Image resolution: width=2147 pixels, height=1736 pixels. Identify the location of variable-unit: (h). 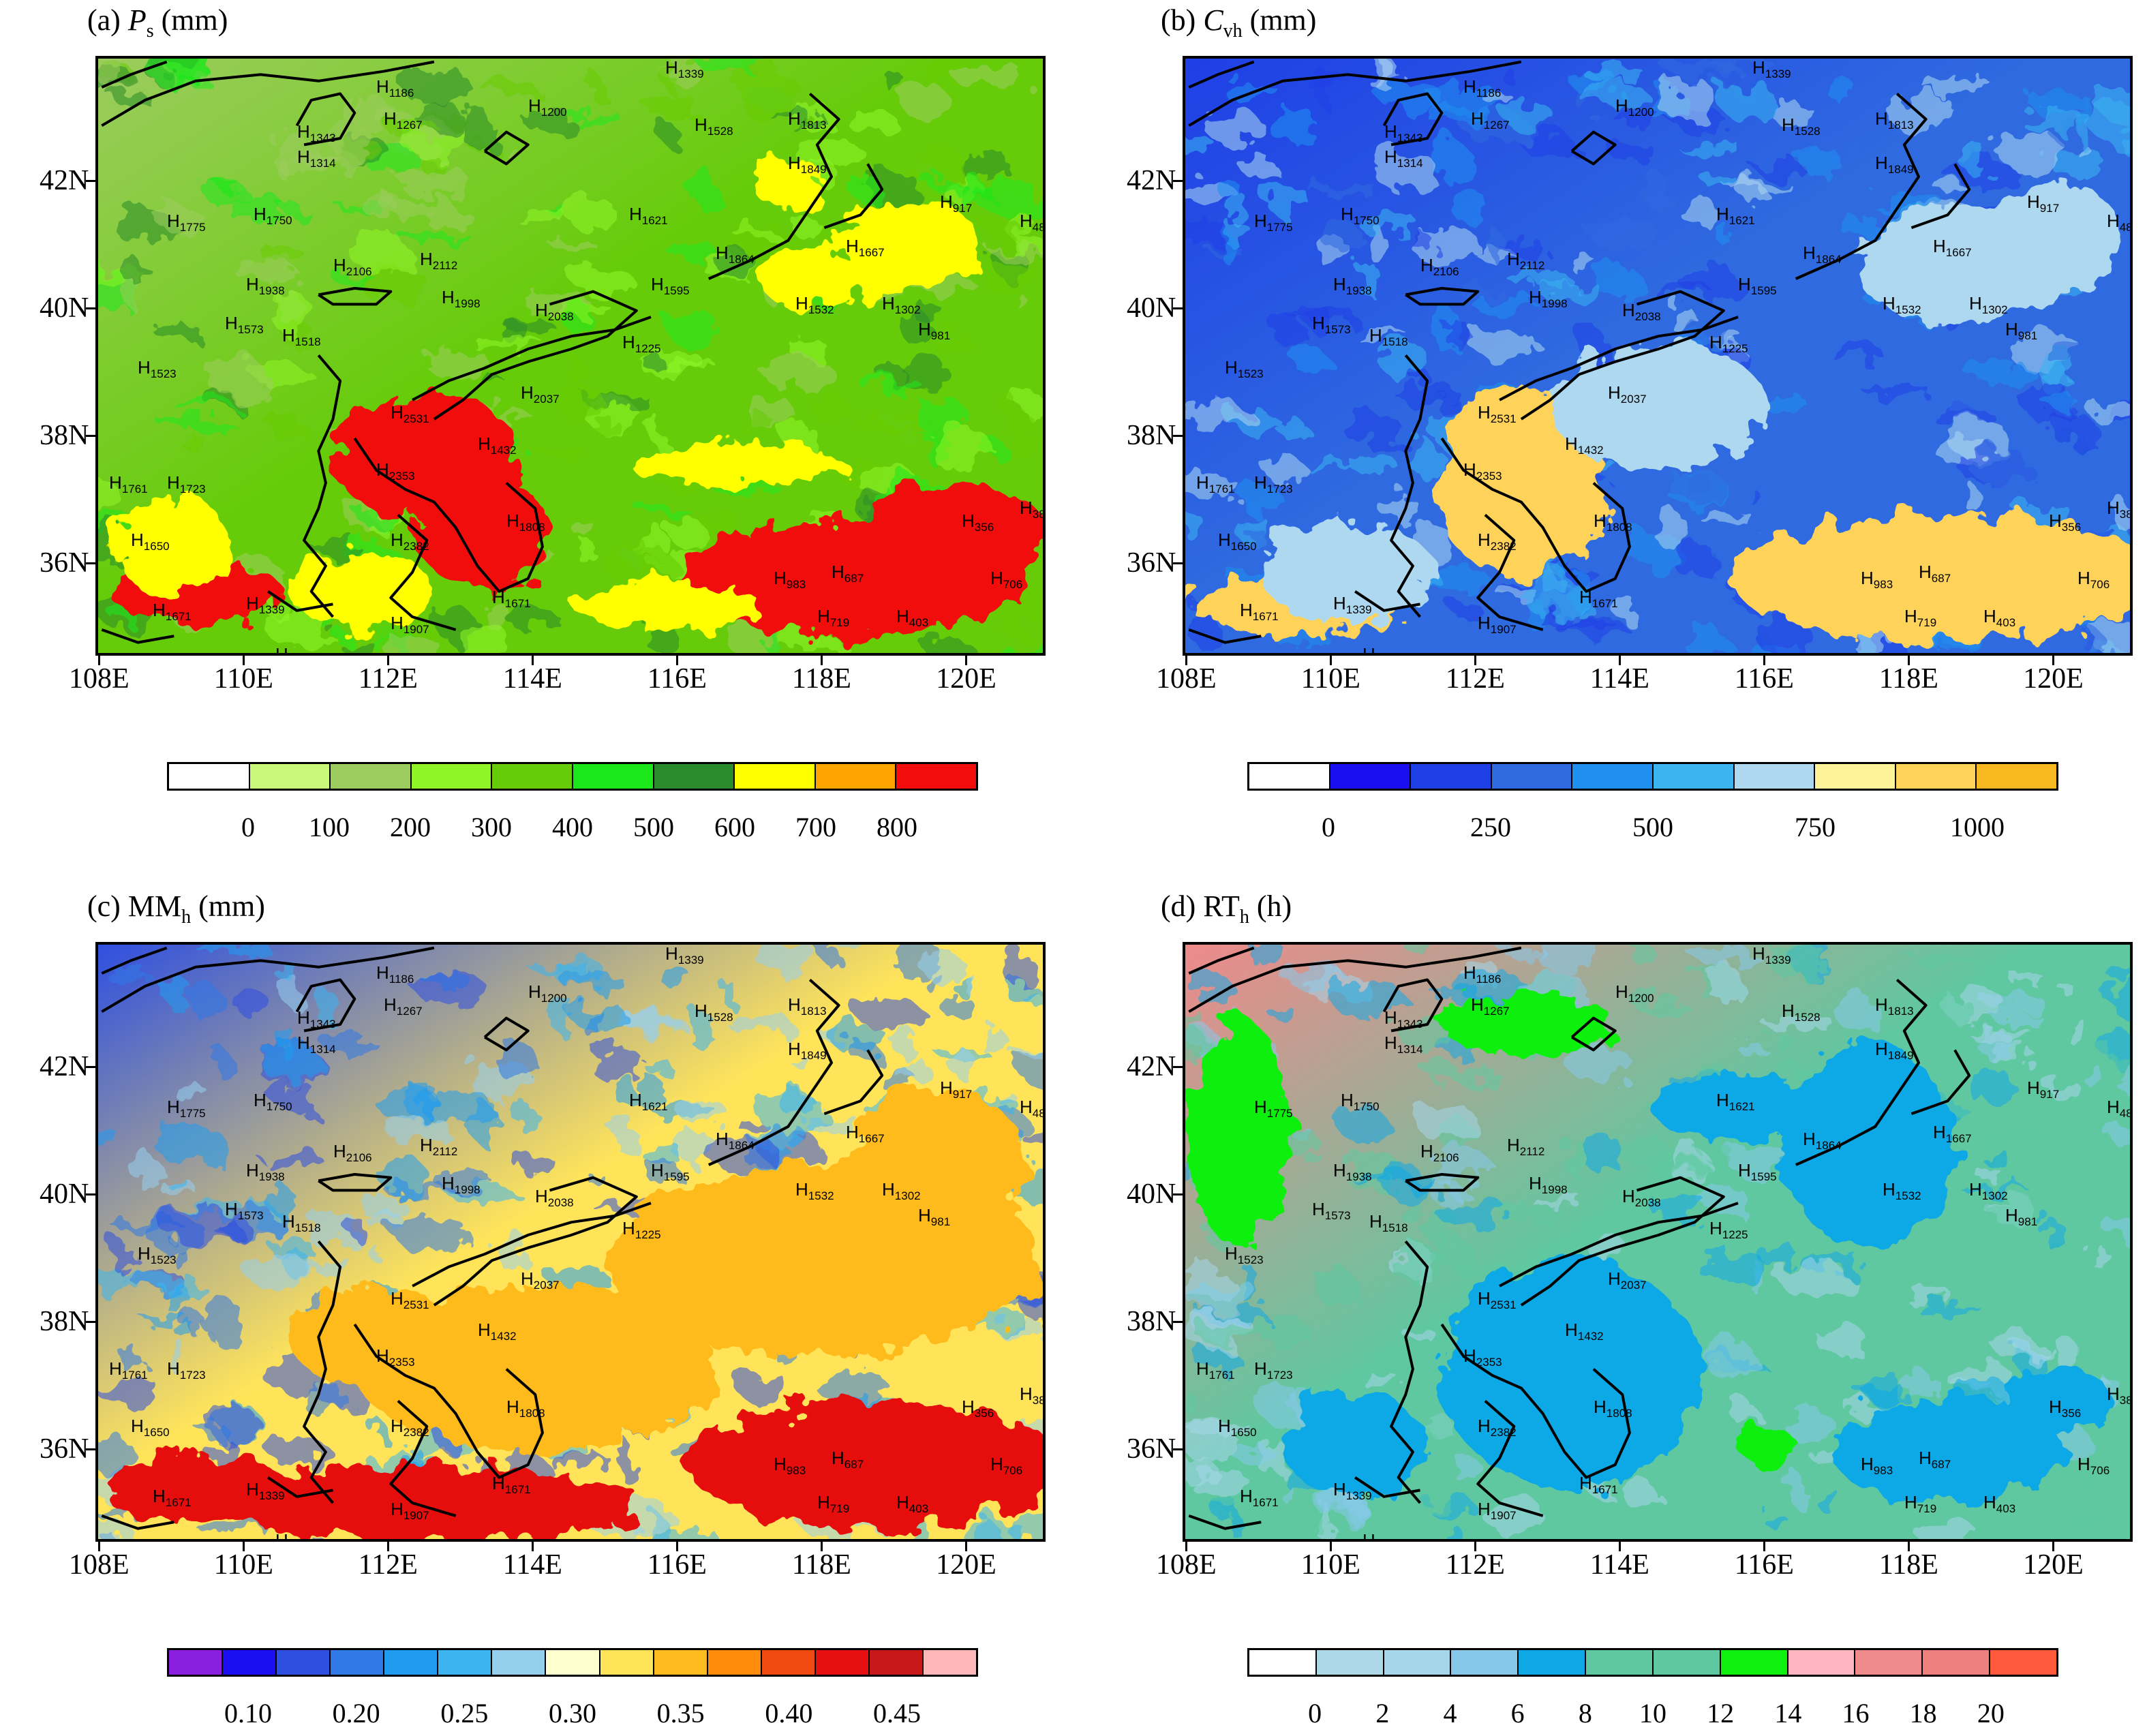
(1270, 906).